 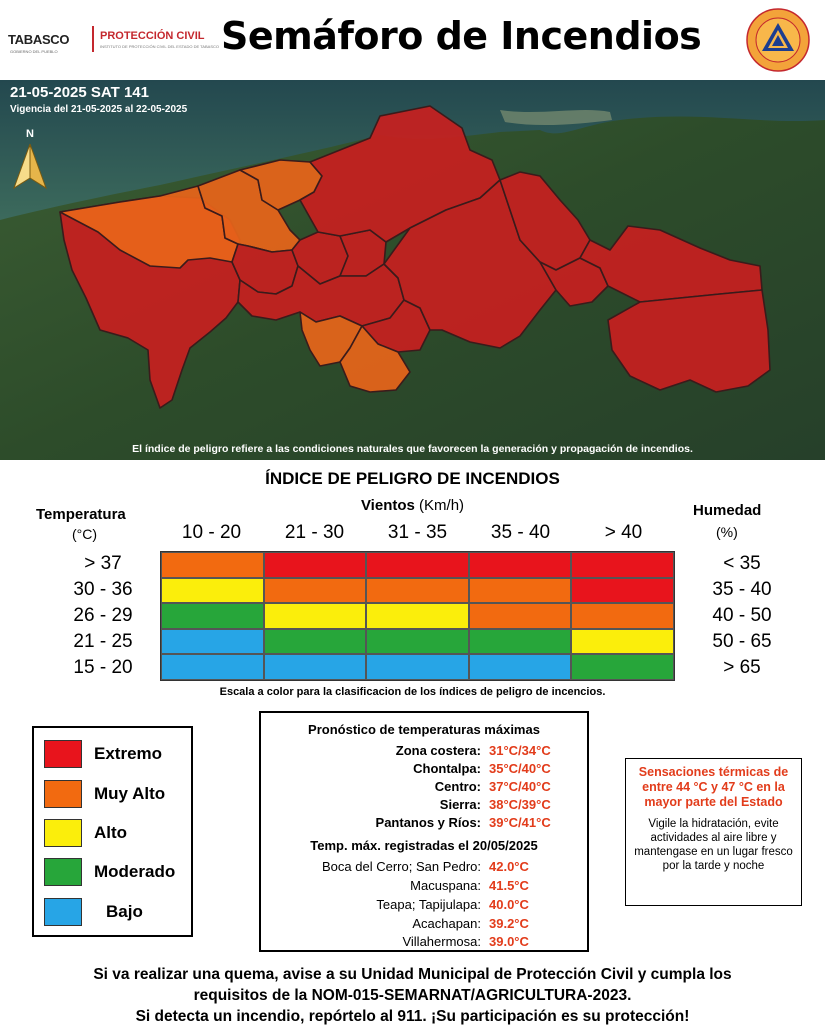 What do you see at coordinates (103, 667) in the screenshot?
I see `temperature-range: 15 - 20` at bounding box center [103, 667].